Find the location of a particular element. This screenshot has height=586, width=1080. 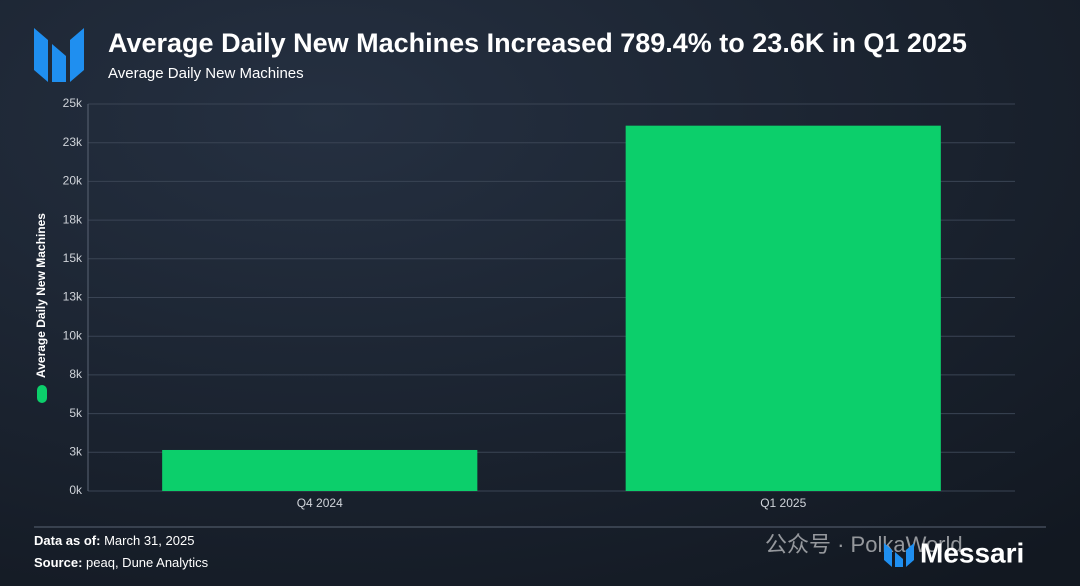

y-tick-label: 10k is located at coordinates (73, 335).